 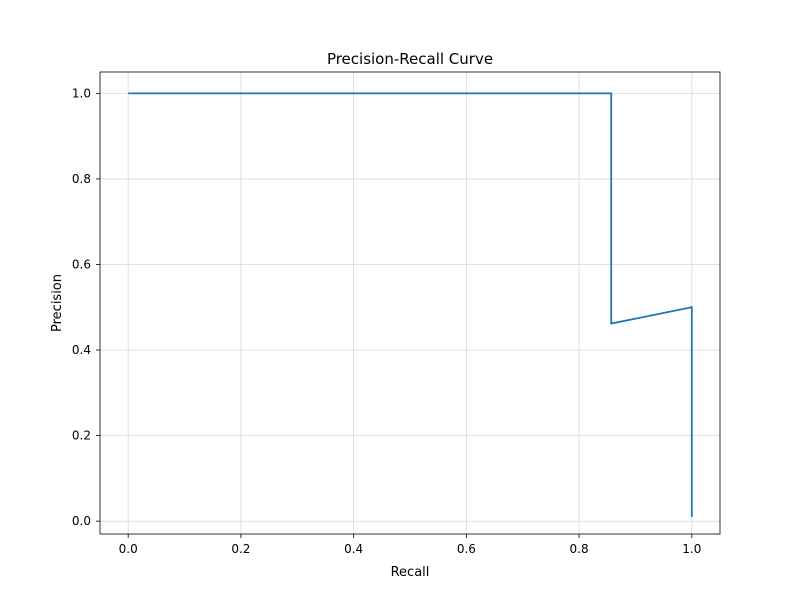 I want to click on x-tick-label: 0.0, so click(x=128, y=549).